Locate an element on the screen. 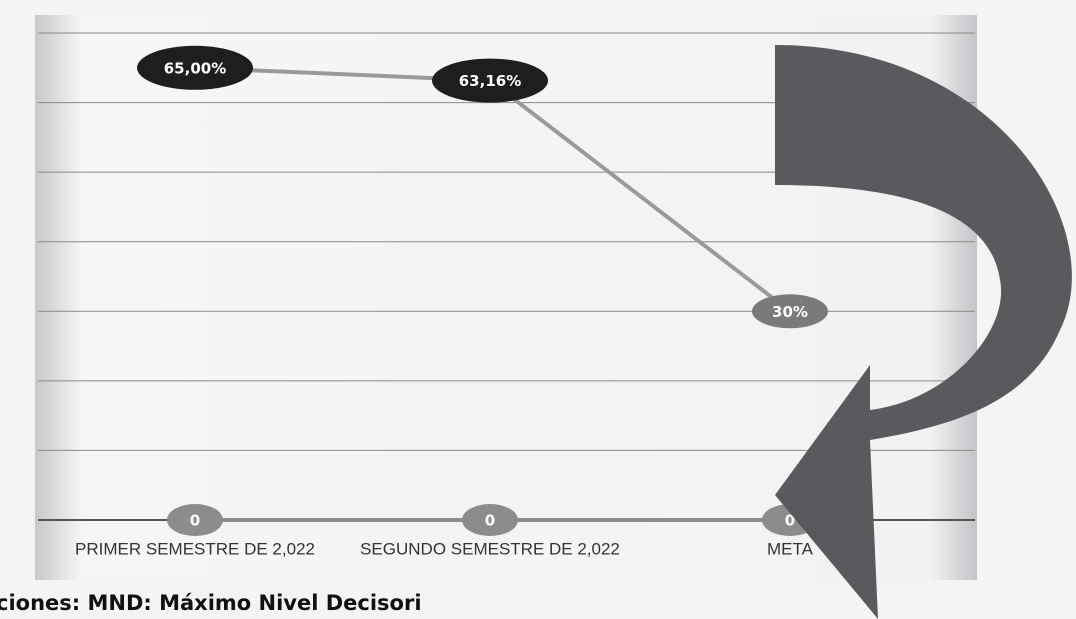 The height and width of the screenshot is (619, 1076). data-label: 65,00% is located at coordinates (195, 68).